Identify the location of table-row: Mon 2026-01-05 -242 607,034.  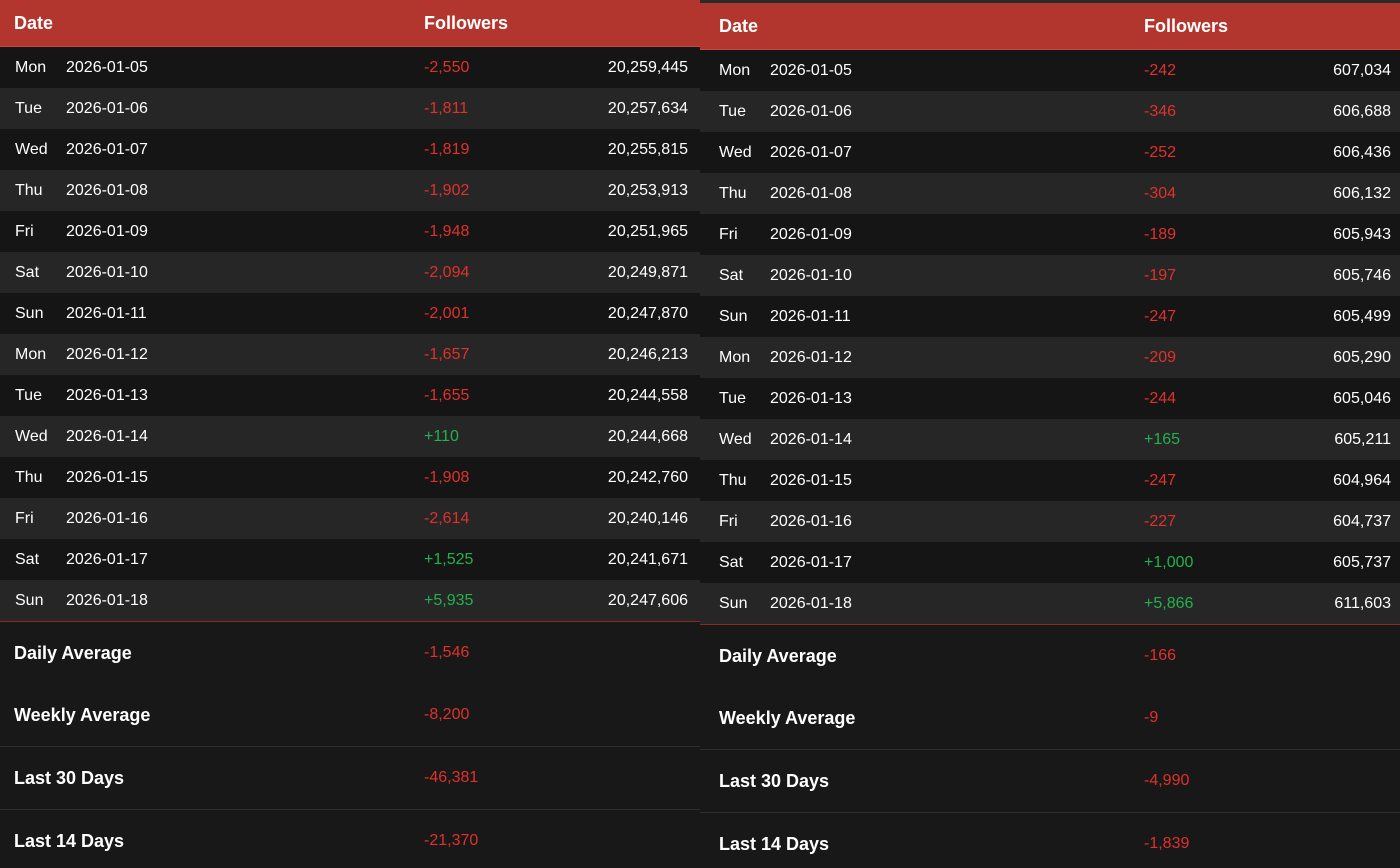
(1050, 70).